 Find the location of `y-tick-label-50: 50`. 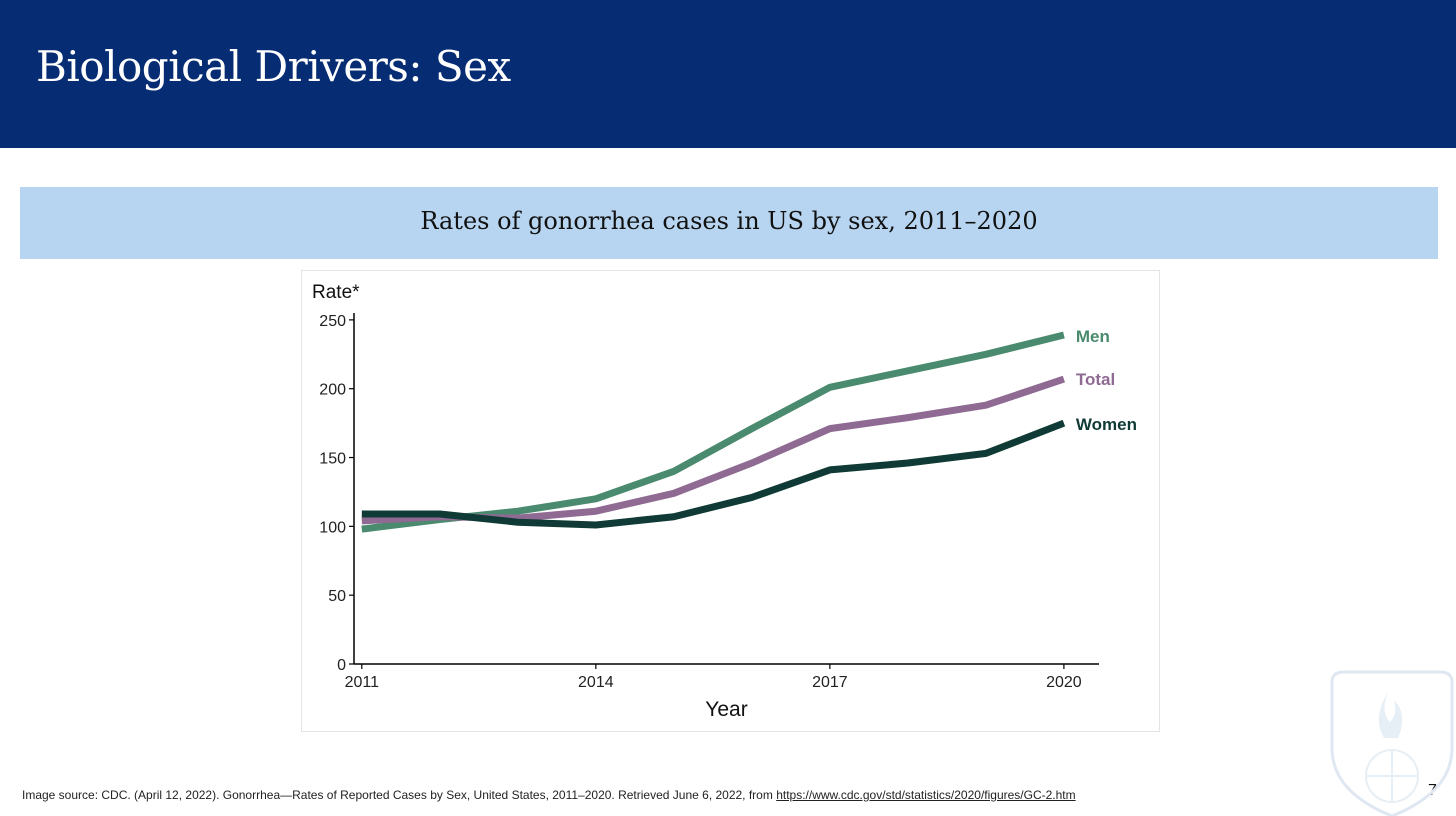

y-tick-label-50: 50 is located at coordinates (337, 596).